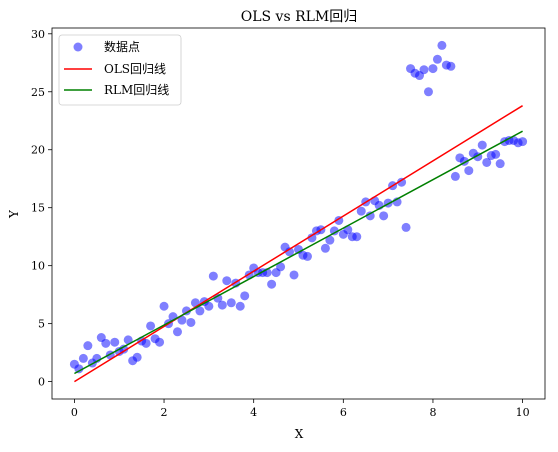 The image size is (558, 452). Describe the element at coordinates (38, 266) in the screenshot. I see `y-tick-label: 10` at that location.